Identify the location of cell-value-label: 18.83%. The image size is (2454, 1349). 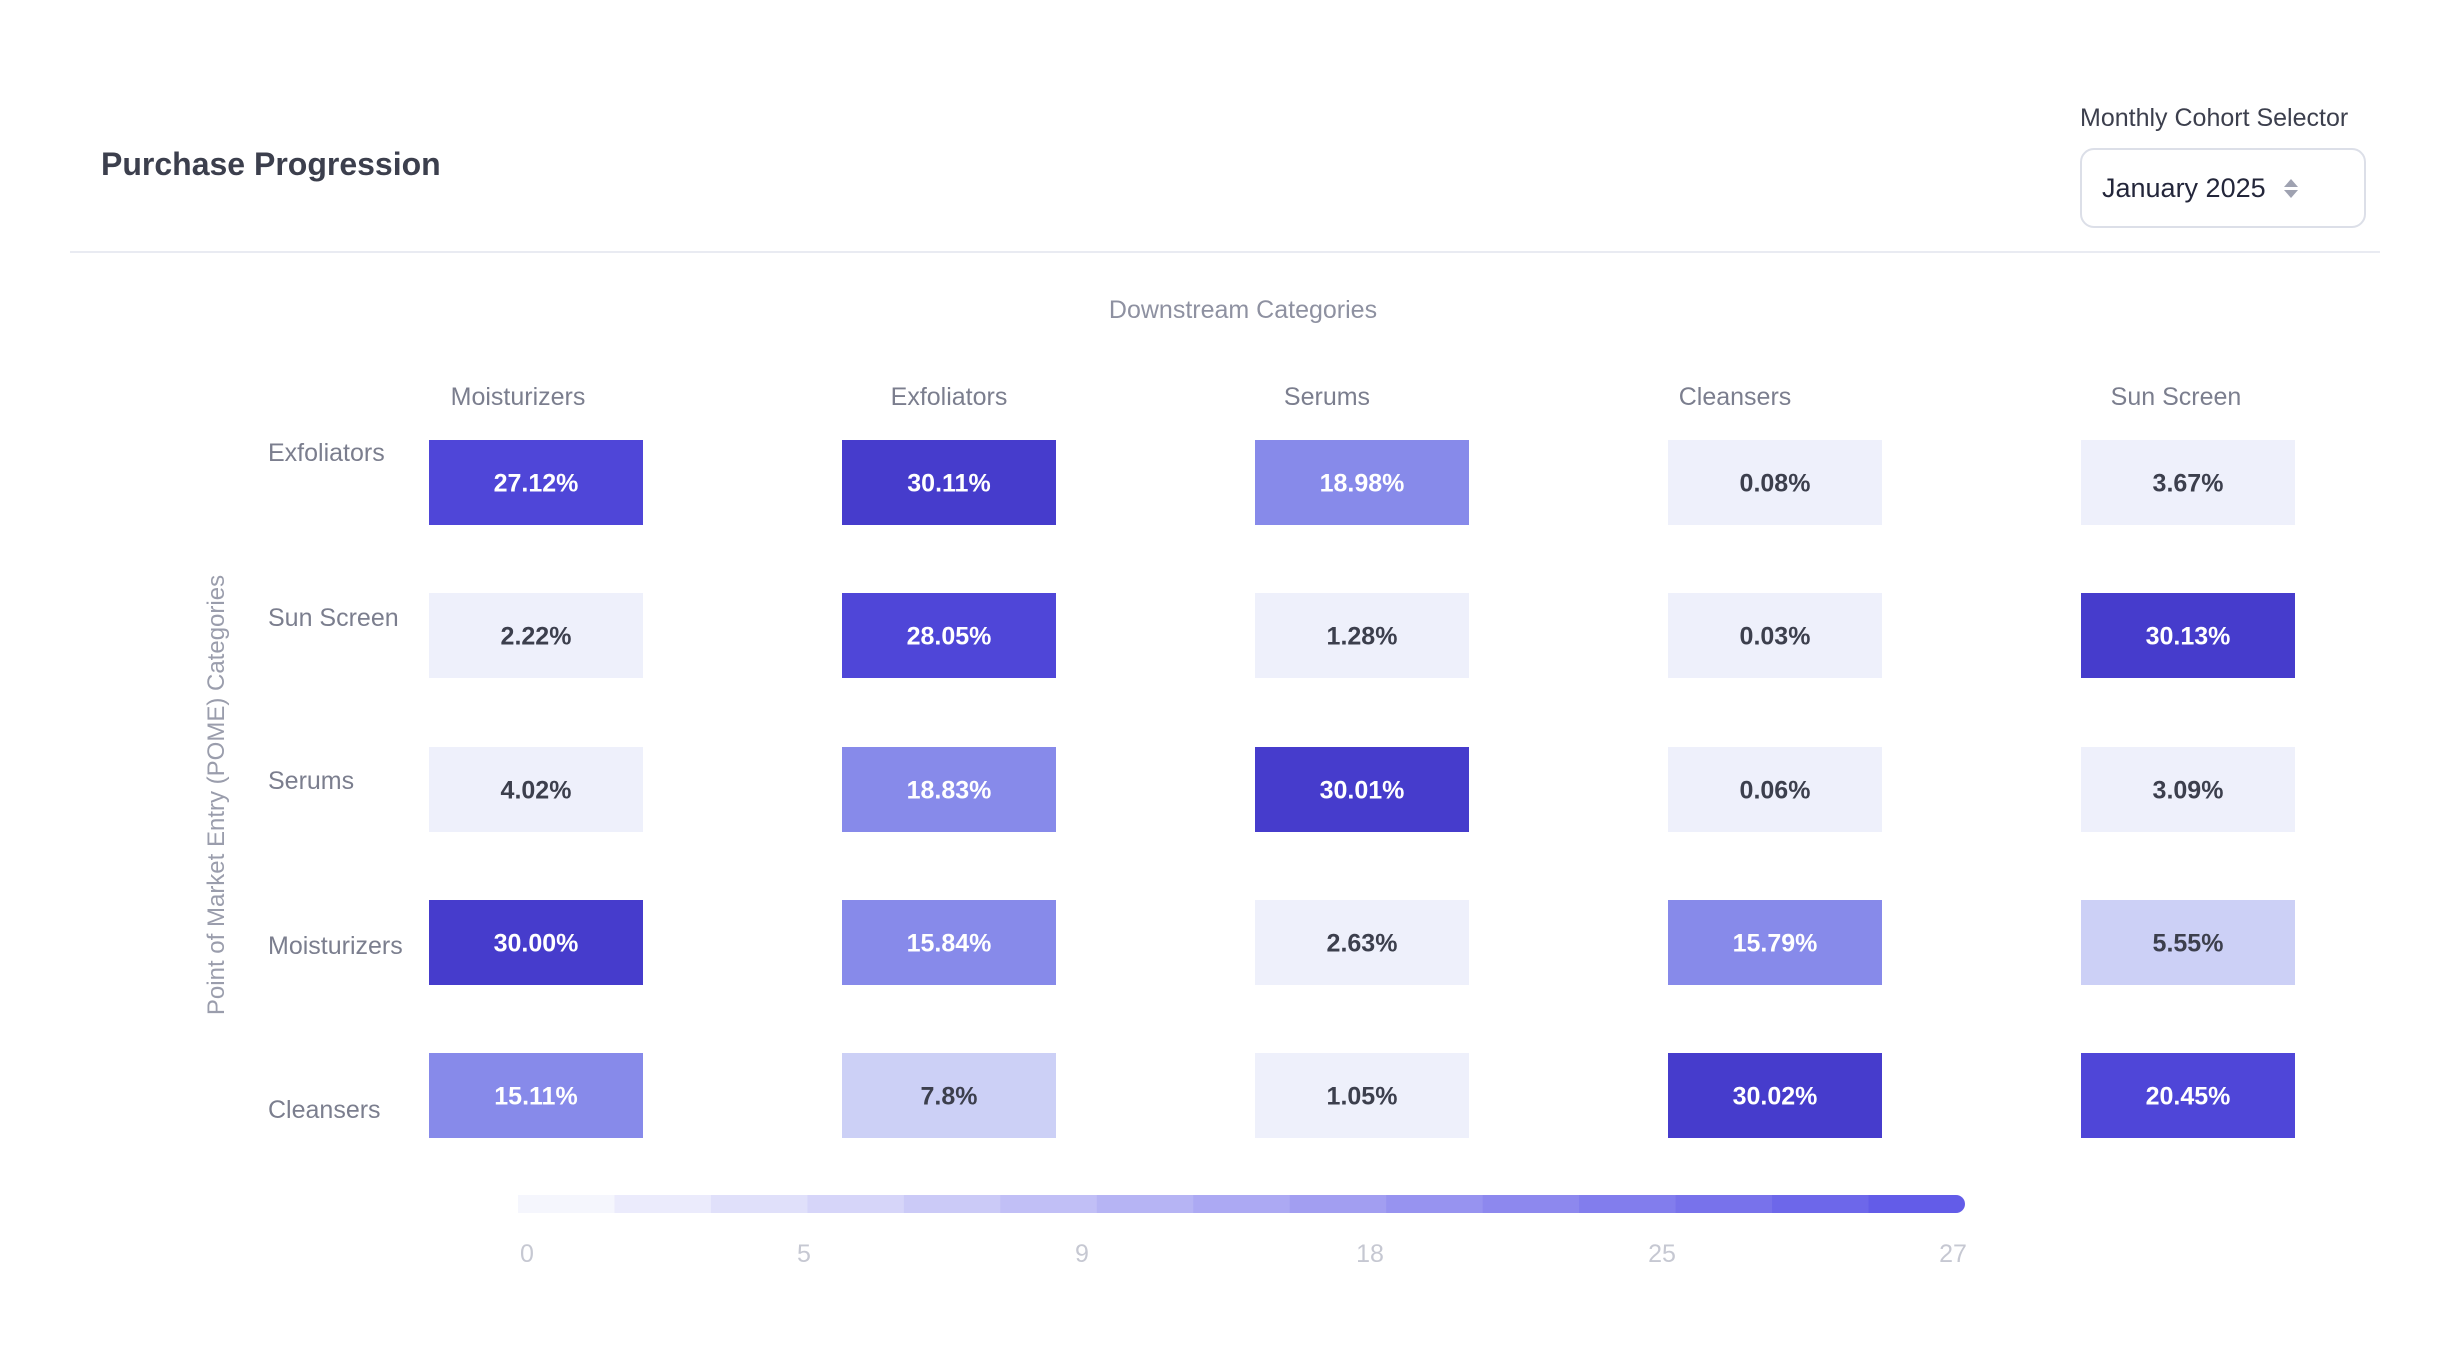
(949, 791).